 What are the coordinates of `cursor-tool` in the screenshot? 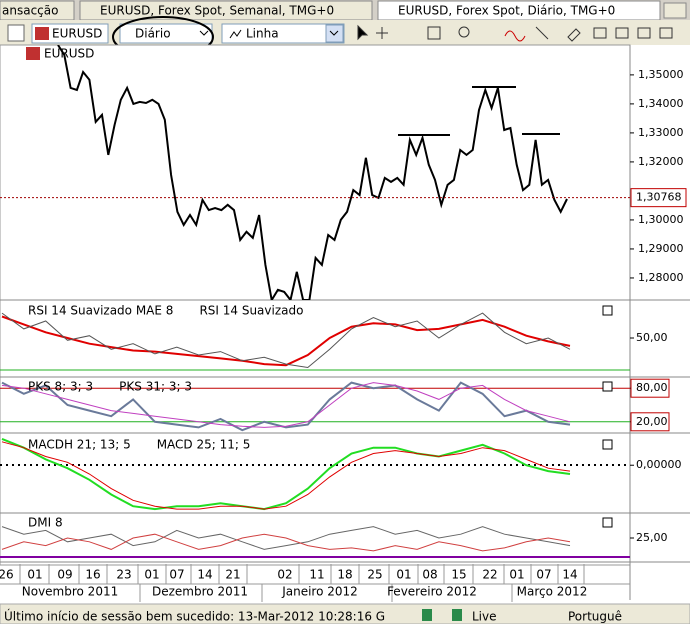 It's located at (363, 32).